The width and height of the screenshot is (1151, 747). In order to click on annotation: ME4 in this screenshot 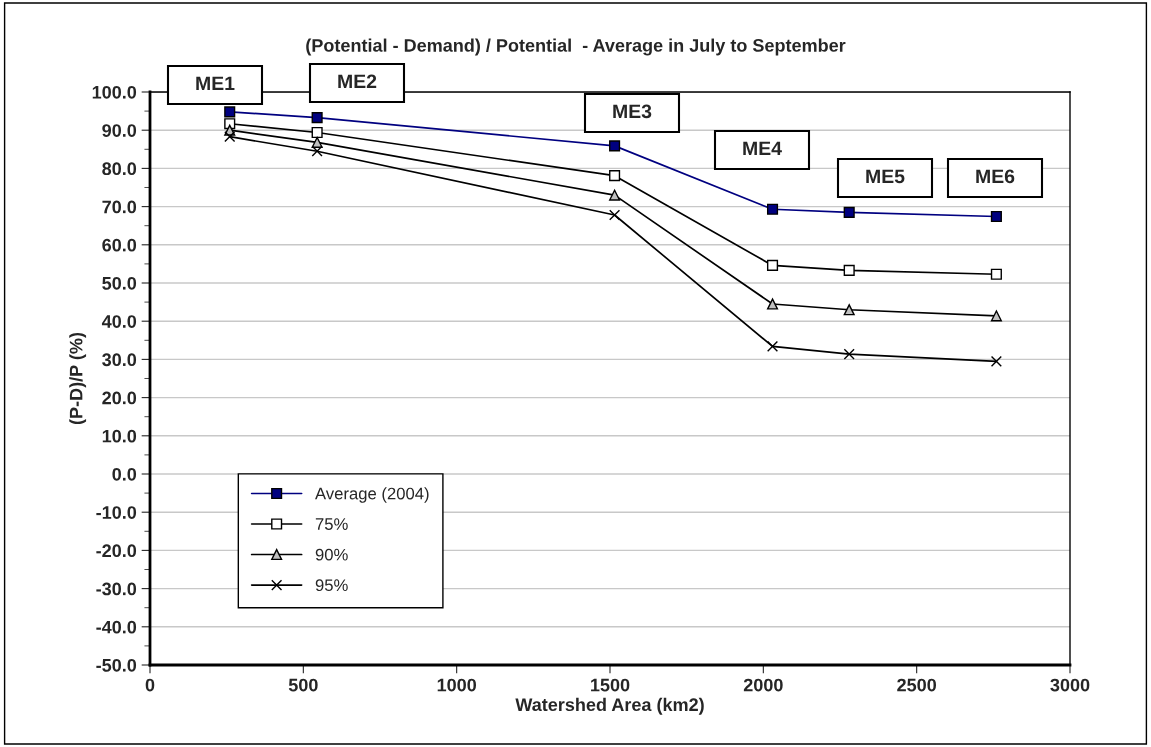, I will do `click(762, 148)`.